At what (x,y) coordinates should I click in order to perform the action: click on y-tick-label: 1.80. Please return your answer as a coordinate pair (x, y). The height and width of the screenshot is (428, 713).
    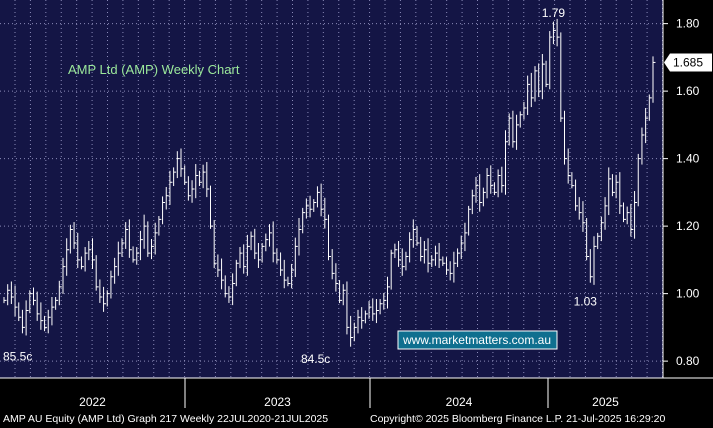
    Looking at the image, I should click on (688, 24).